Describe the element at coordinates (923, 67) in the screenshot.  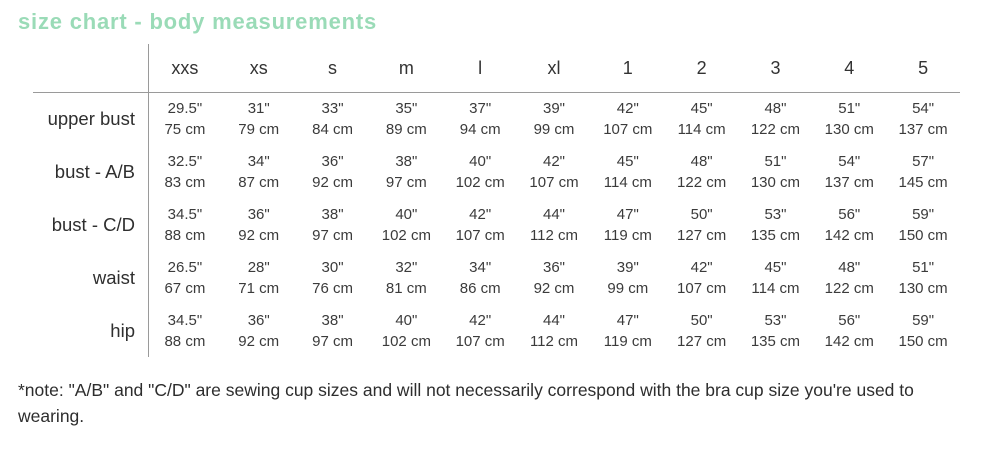
I see `column-header-5: 5` at that location.